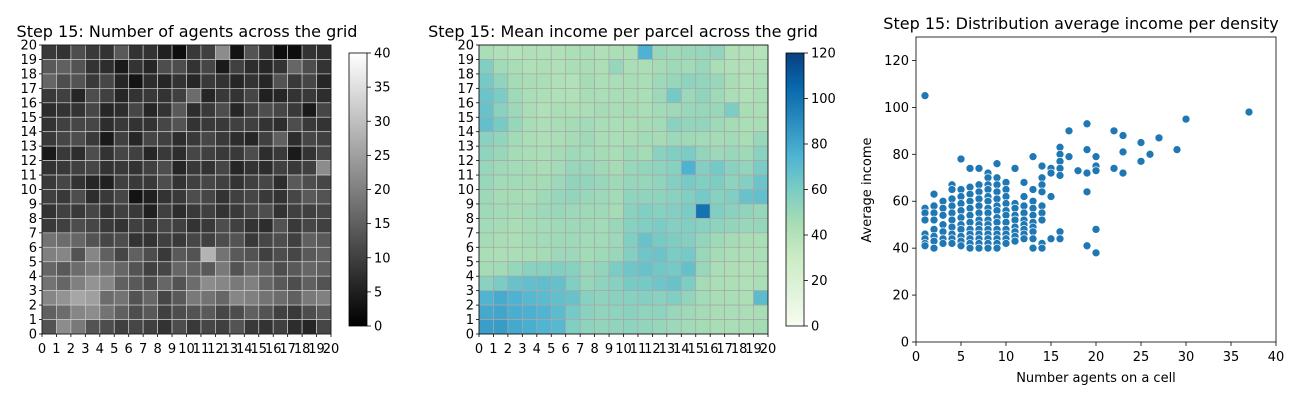  I want to click on agents-heatmap-x-tick-label: 11, so click(201, 349).